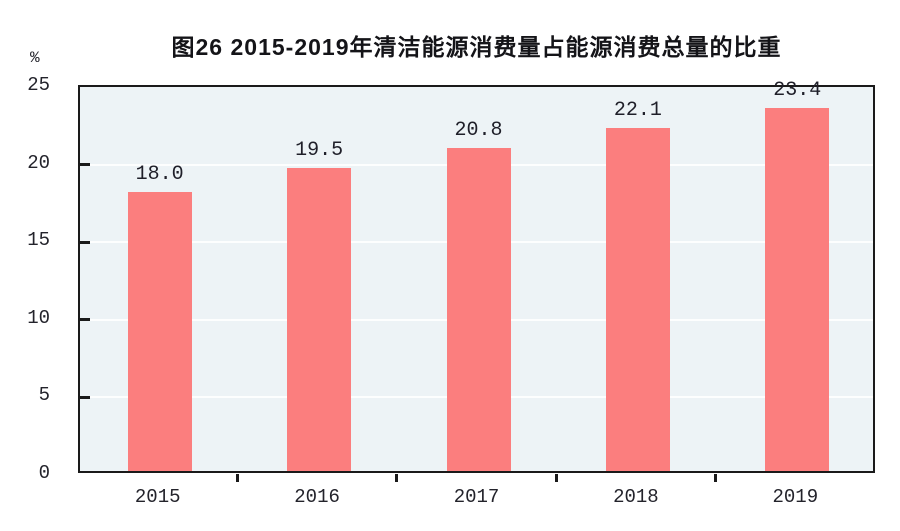 This screenshot has width=900, height=531. Describe the element at coordinates (38, 240) in the screenshot. I see `y-axis-tick-label: 15` at that location.